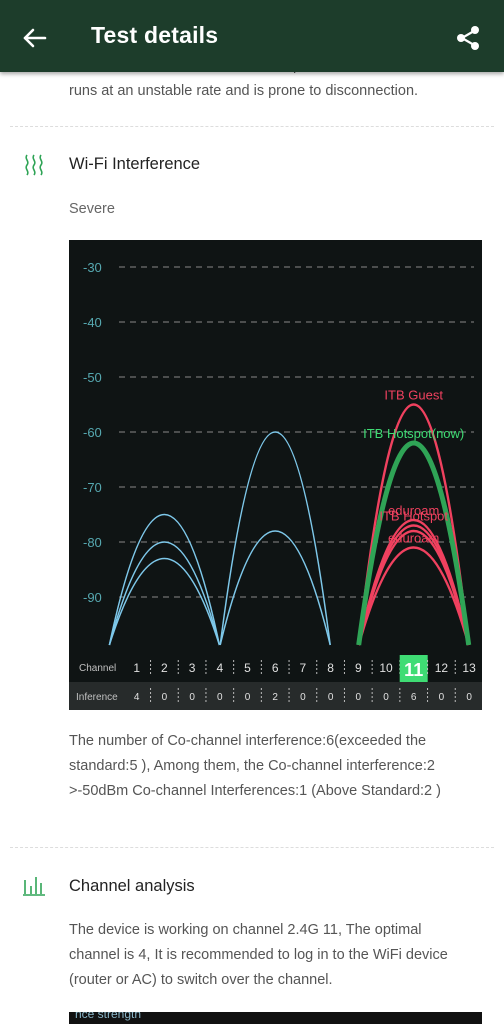  I want to click on interference-level: Severe, so click(92, 209).